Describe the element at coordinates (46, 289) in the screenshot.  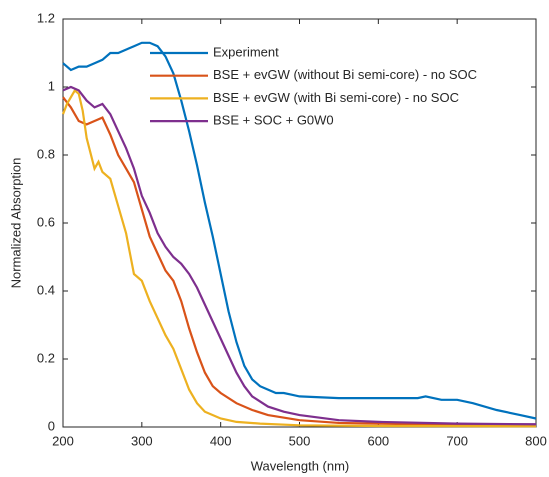
I see `y-tick-label: 0.4` at that location.